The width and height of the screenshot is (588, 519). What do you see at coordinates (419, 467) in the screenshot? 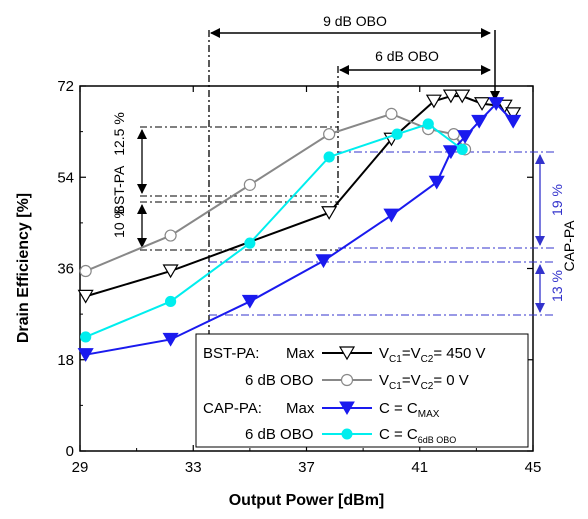
I see `x-tick-label: 41` at bounding box center [419, 467].